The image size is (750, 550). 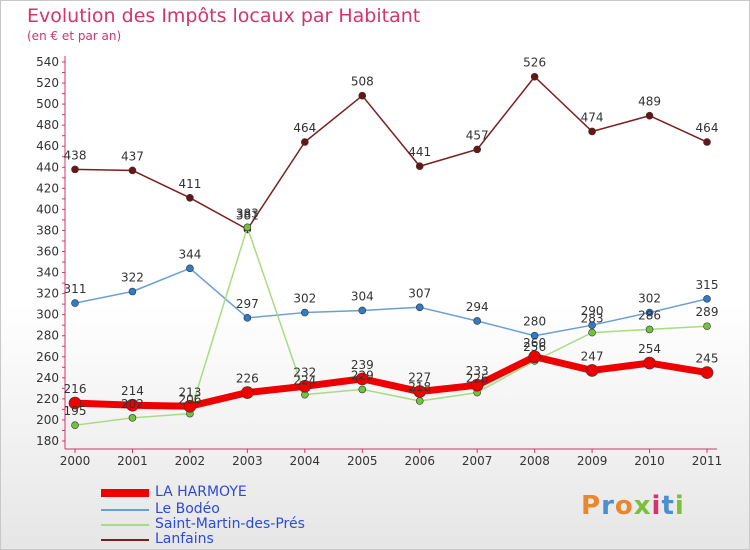 I want to click on data-label-lanfains: 489, so click(x=649, y=102).